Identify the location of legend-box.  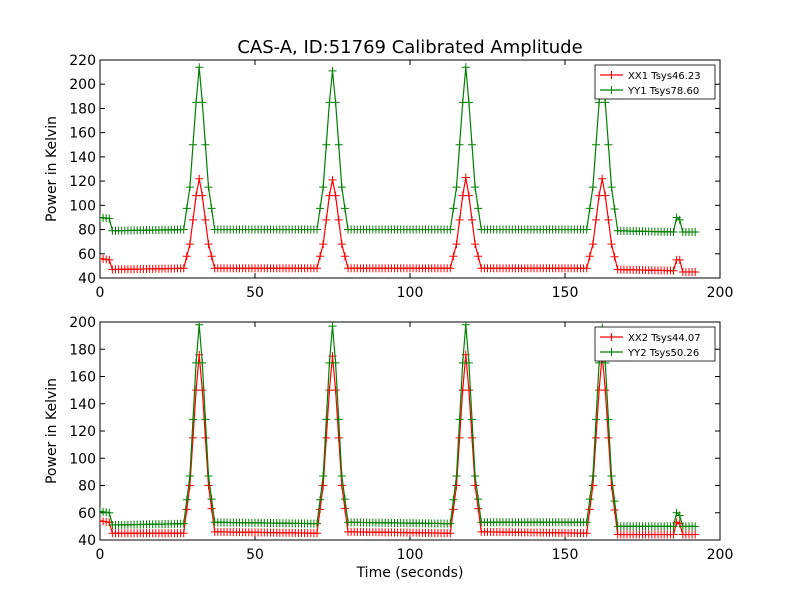
(655, 344).